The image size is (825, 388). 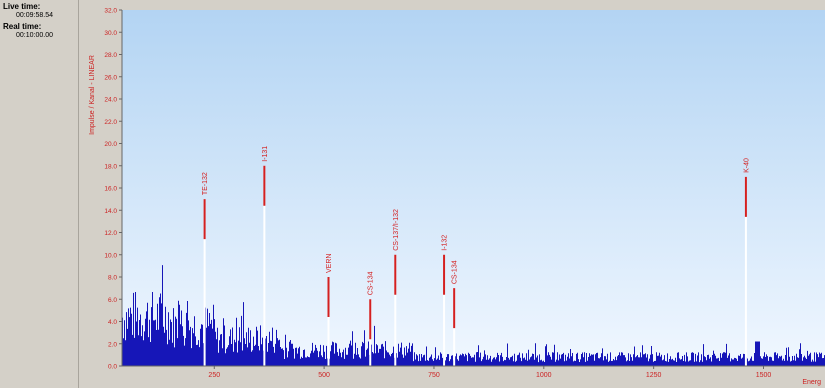 What do you see at coordinates (34, 35) in the screenshot?
I see `real-time-value: 00:10:00.00` at bounding box center [34, 35].